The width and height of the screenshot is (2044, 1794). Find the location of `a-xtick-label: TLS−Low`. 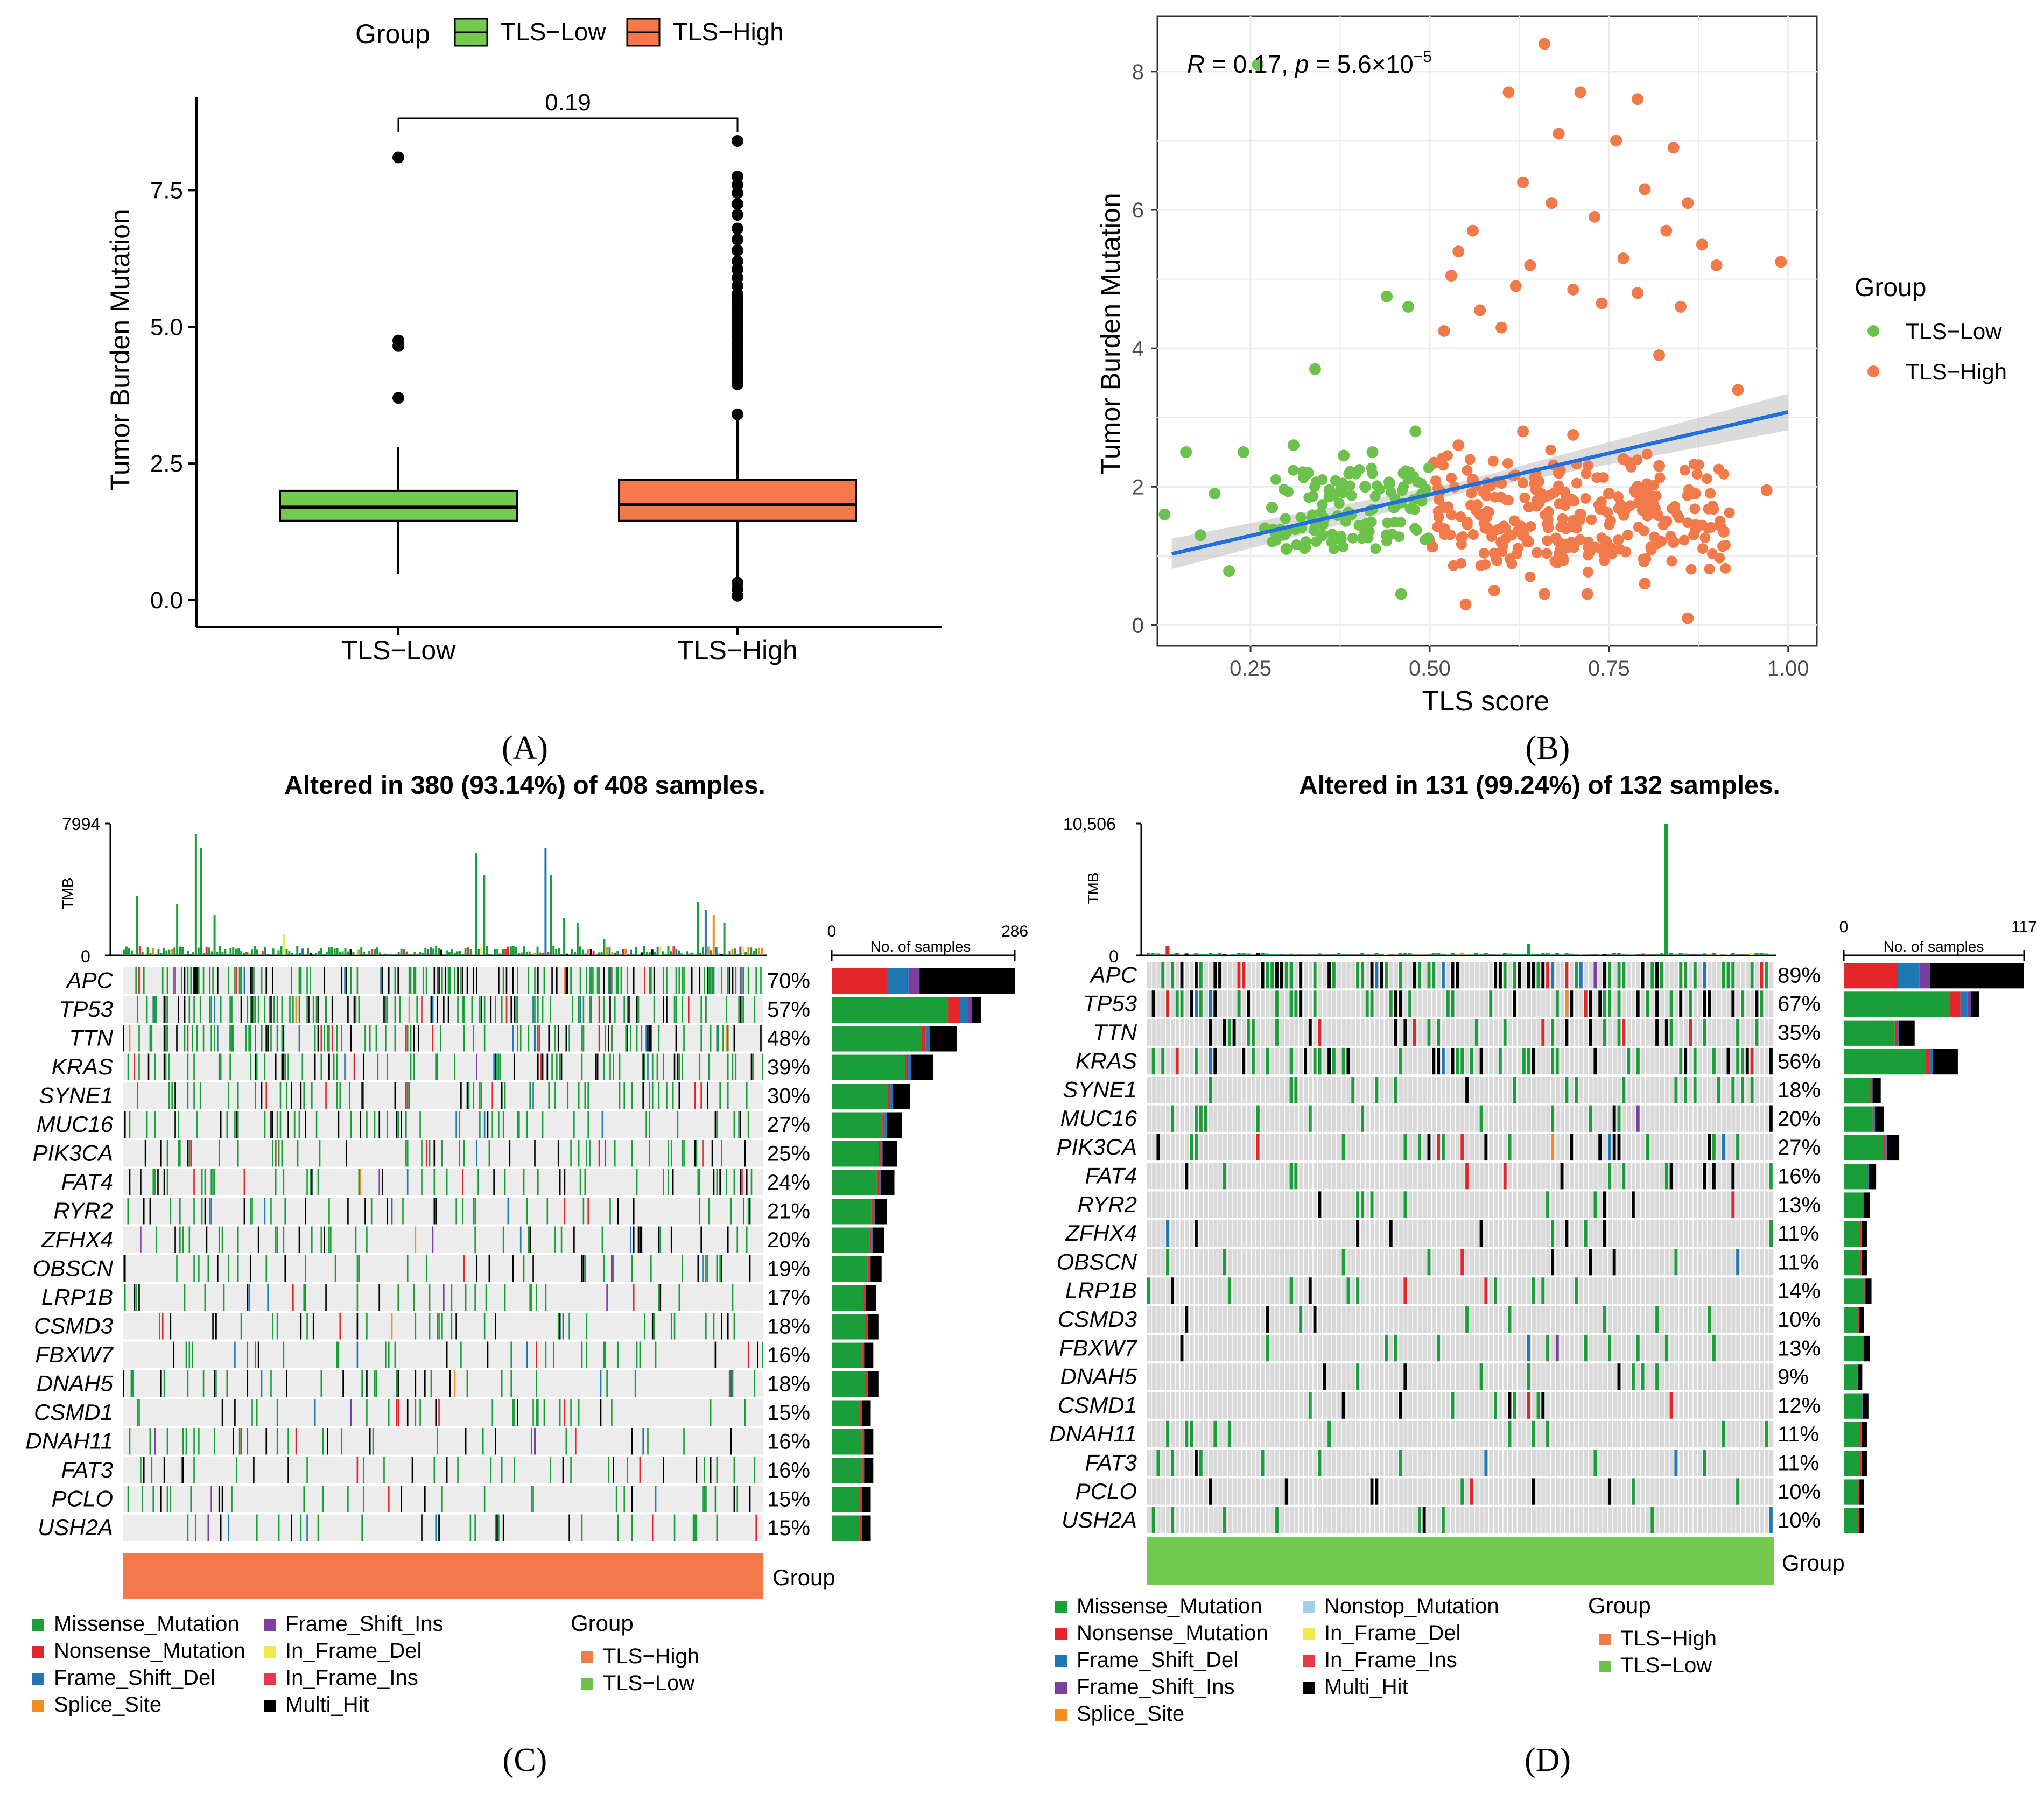

a-xtick-label: TLS−Low is located at coordinates (398, 650).